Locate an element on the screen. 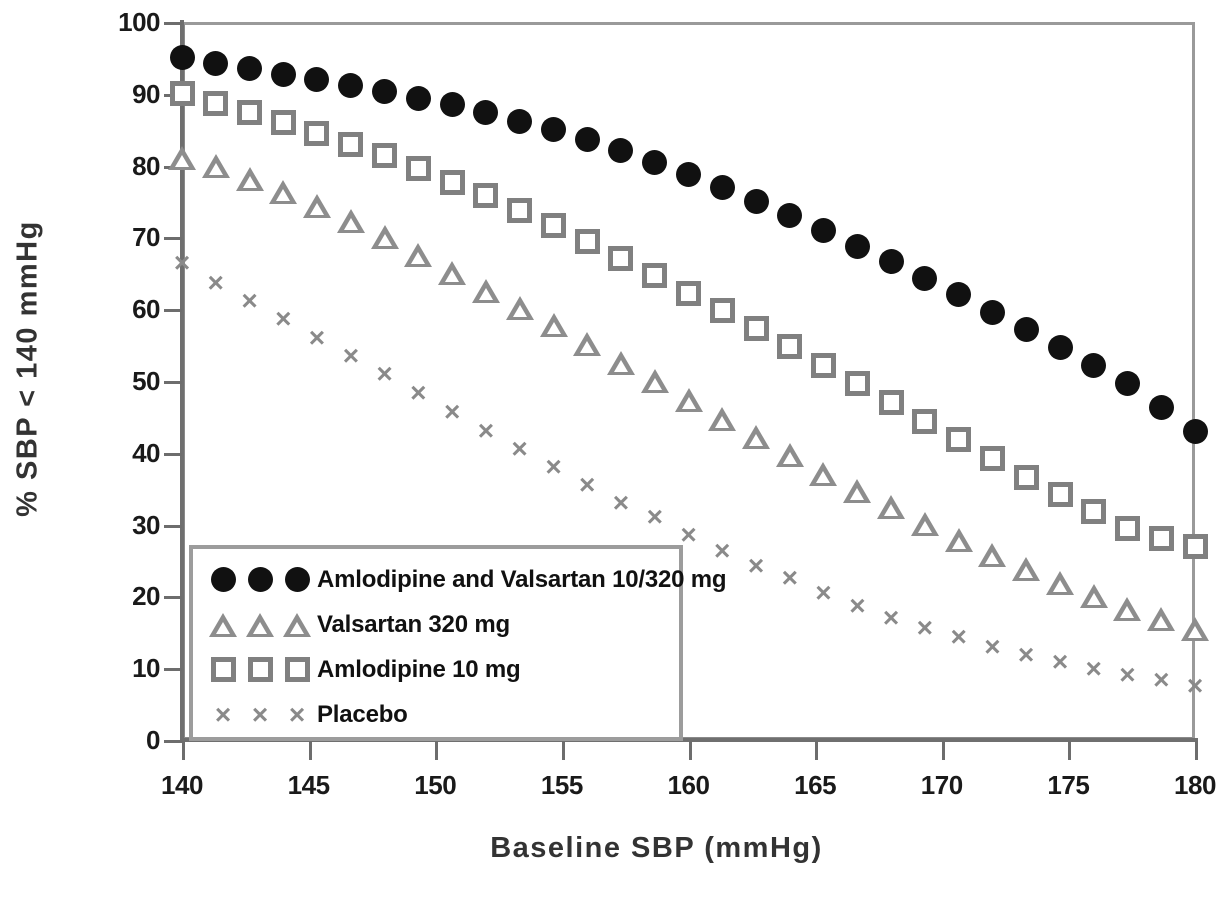  y-tick-label: 70 is located at coordinates (146, 237).